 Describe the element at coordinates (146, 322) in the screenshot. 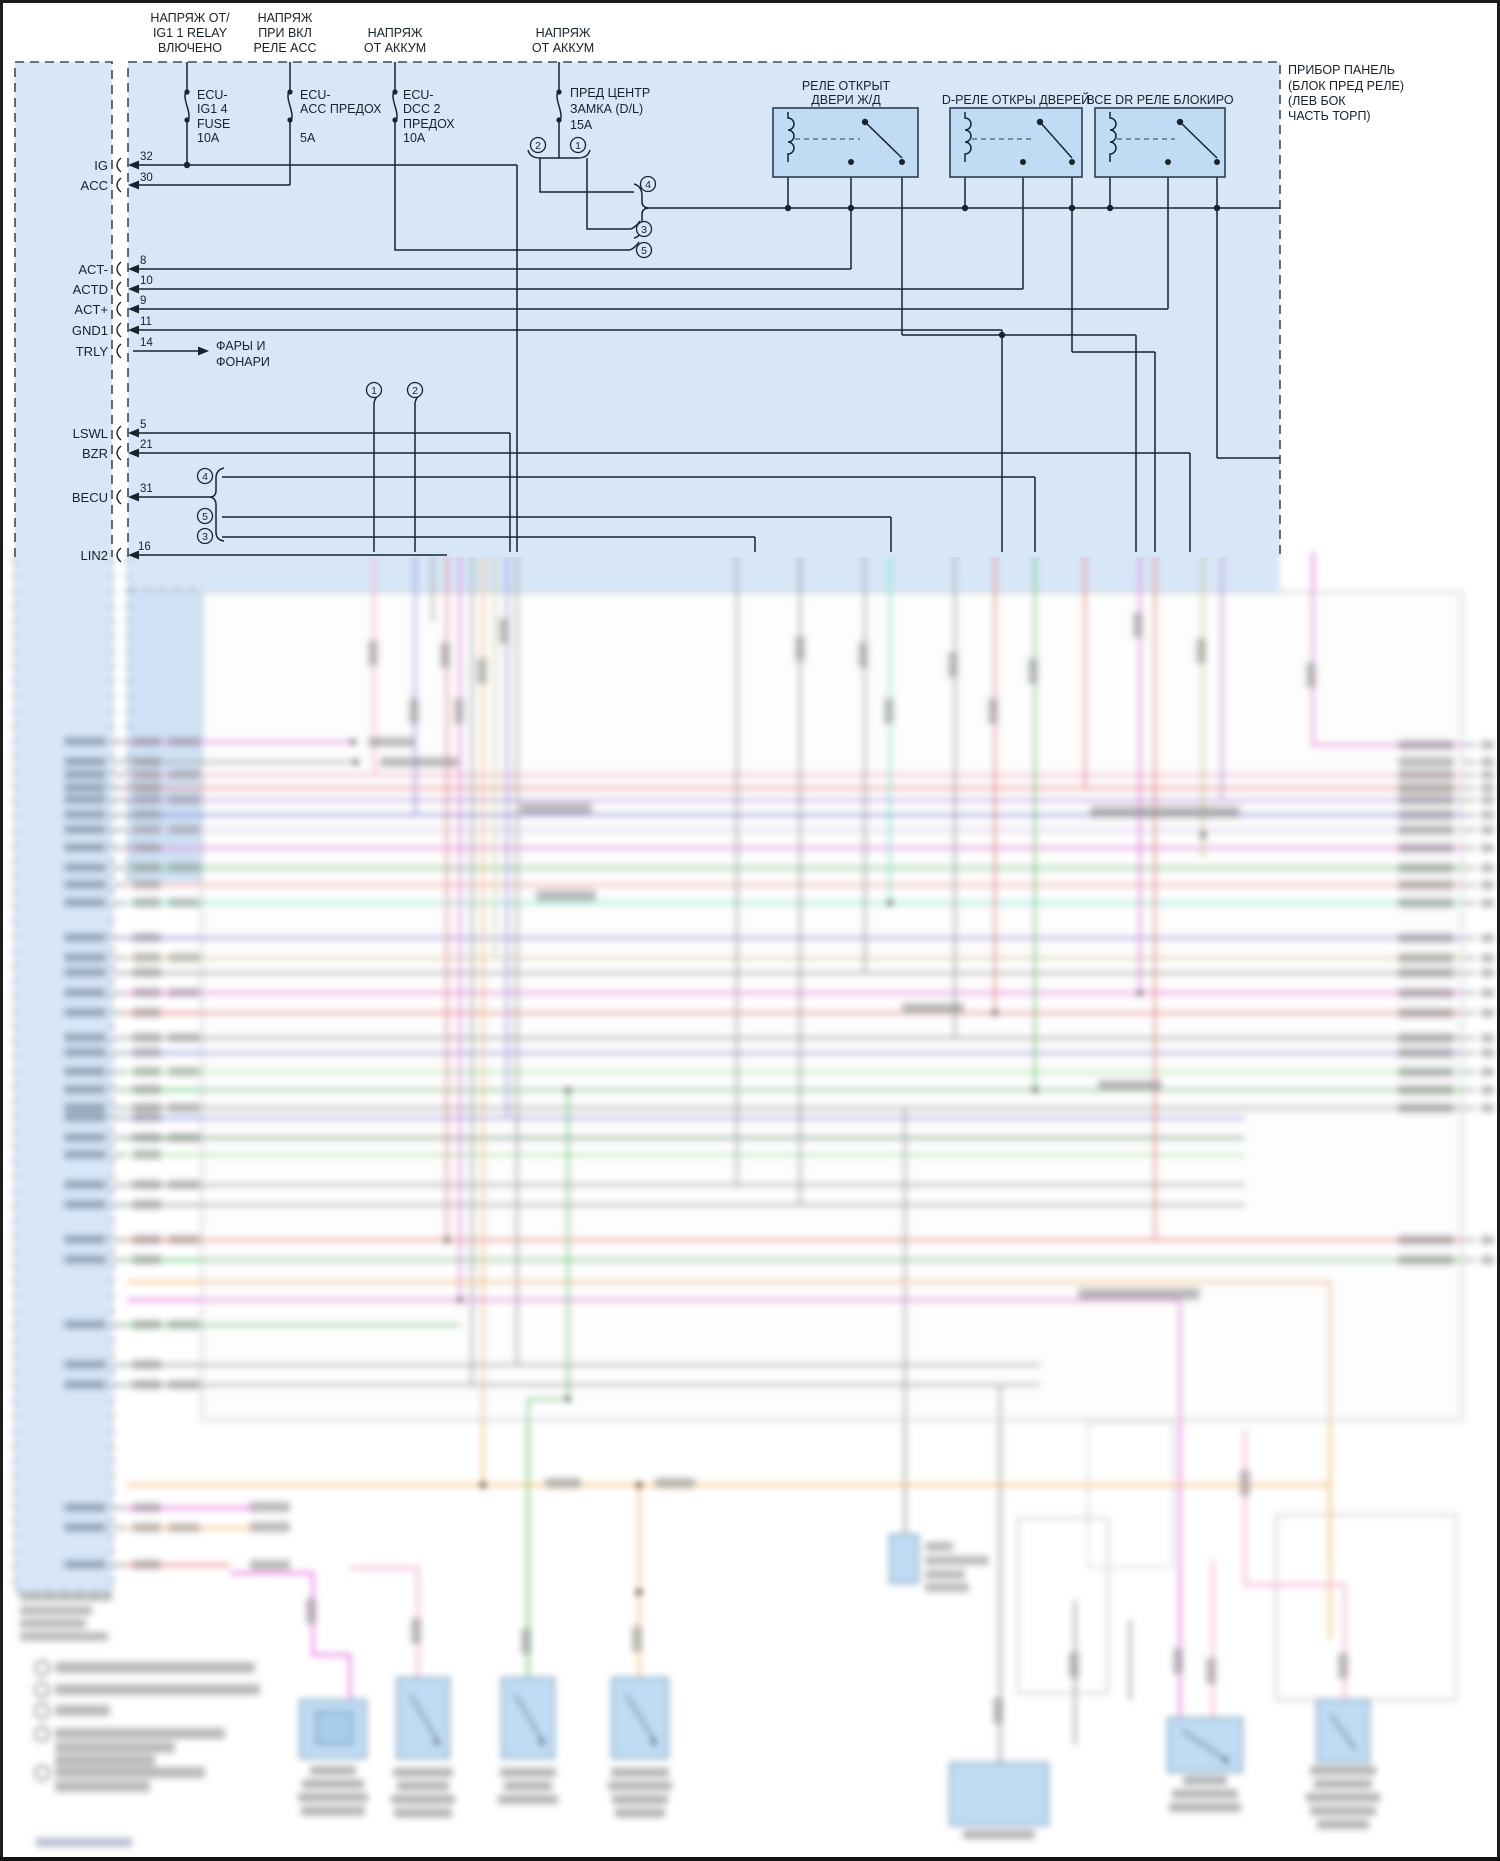

I see `pin-number: 11` at that location.